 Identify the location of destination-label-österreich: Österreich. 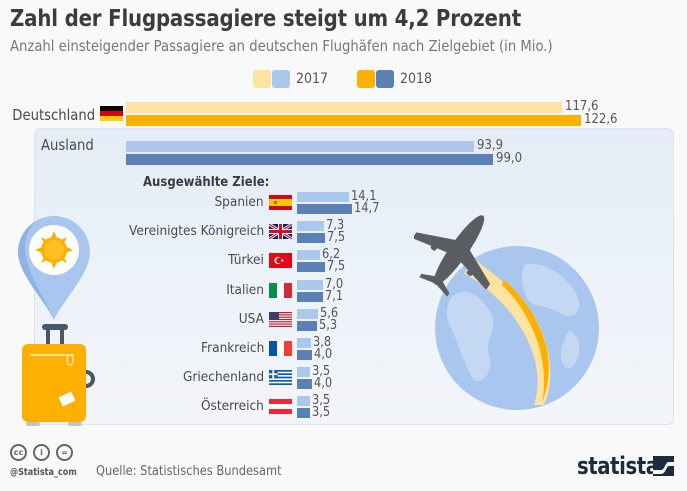
(232, 406).